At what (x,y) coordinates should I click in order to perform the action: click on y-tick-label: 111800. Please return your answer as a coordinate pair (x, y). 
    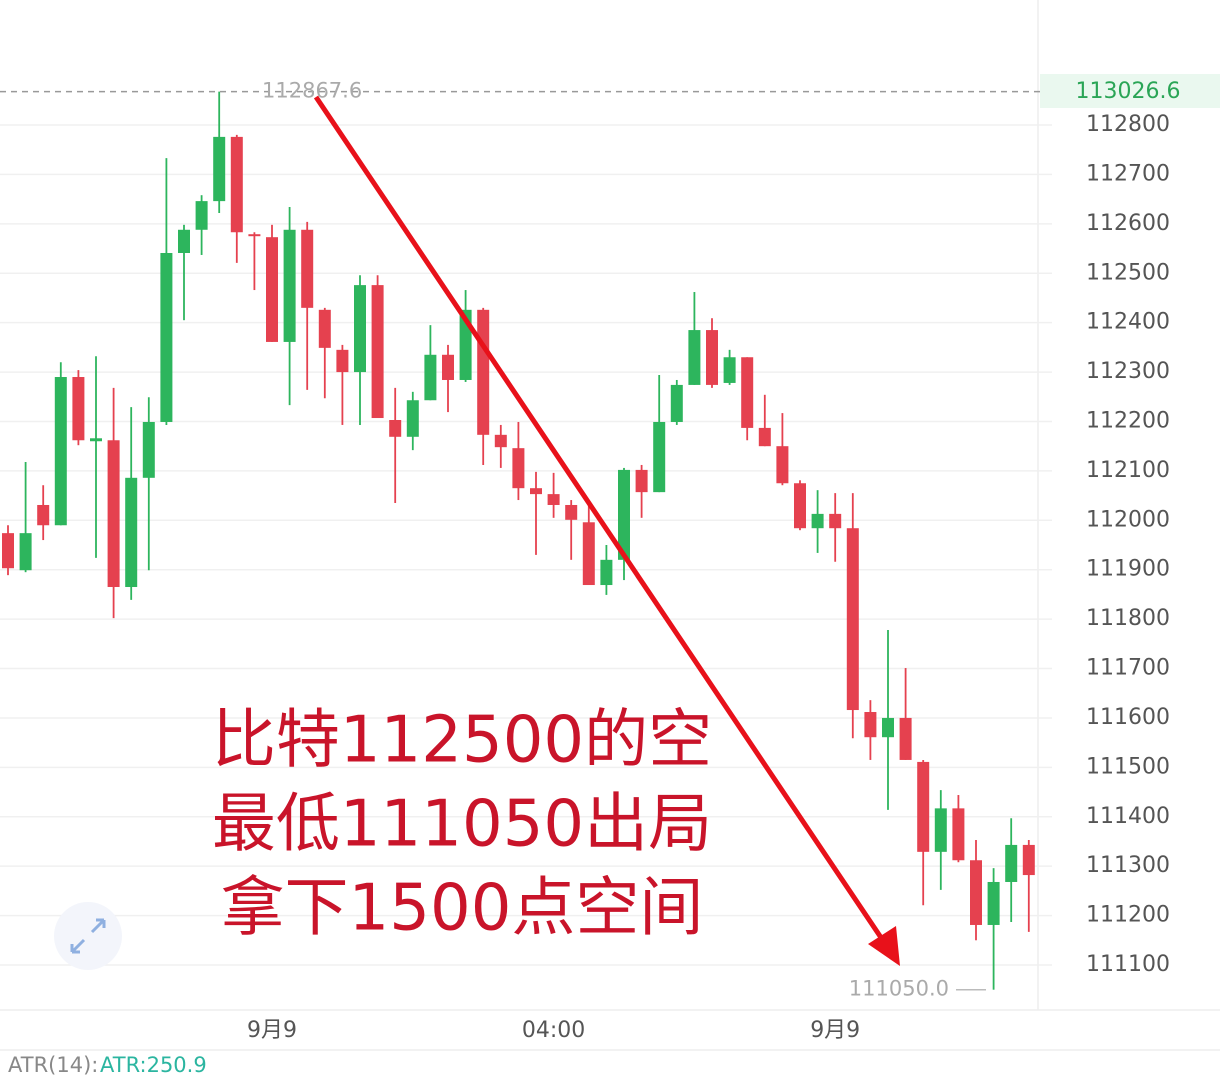
    Looking at the image, I should click on (1128, 618).